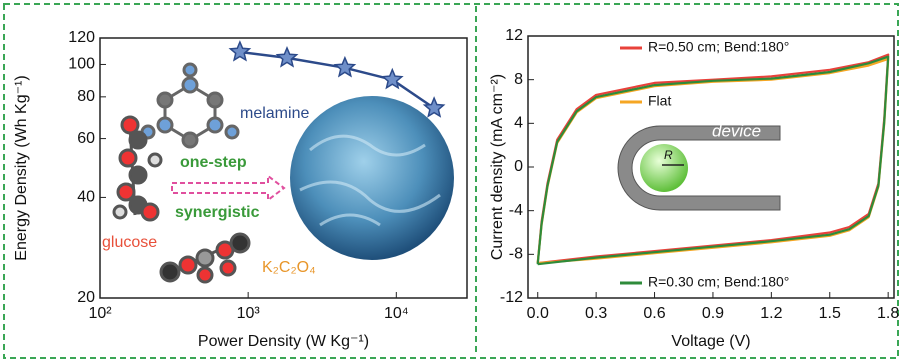 Image resolution: width=902 pixels, height=362 pixels. Describe the element at coordinates (228, 188) in the screenshot. I see `process-arrow` at that location.